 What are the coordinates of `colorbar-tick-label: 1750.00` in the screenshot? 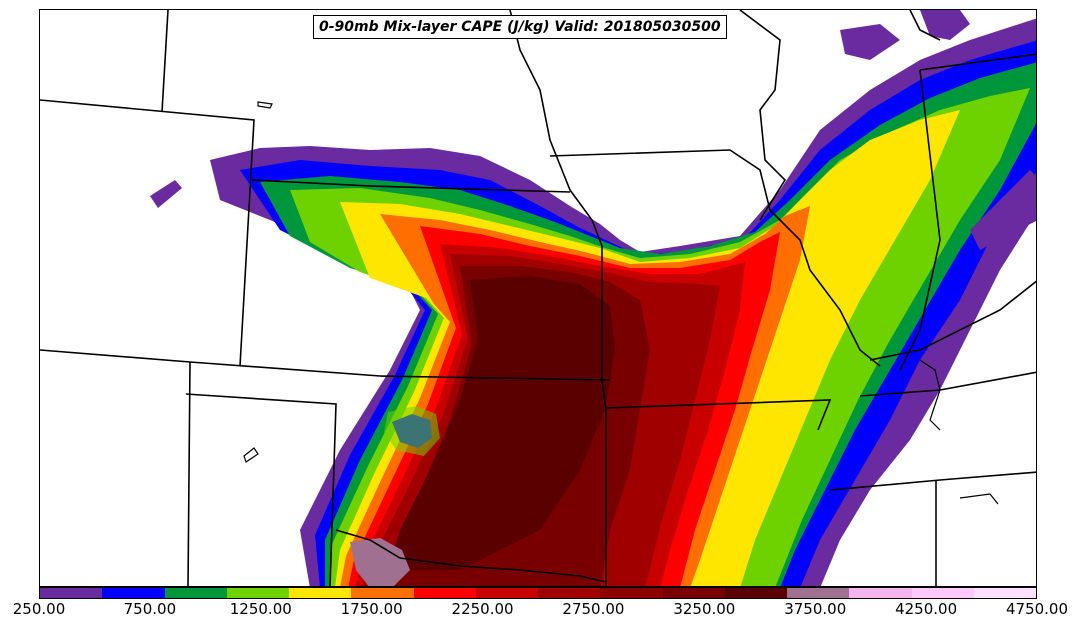 It's located at (371, 609).